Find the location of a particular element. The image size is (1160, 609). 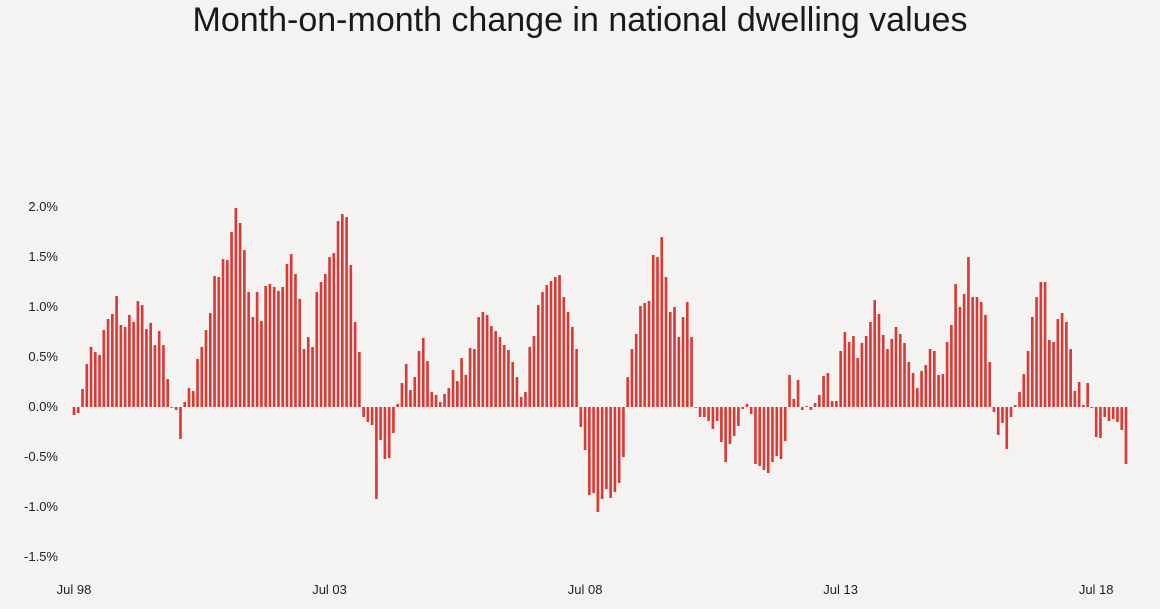

x-tick-label: Jul 08 is located at coordinates (585, 589).